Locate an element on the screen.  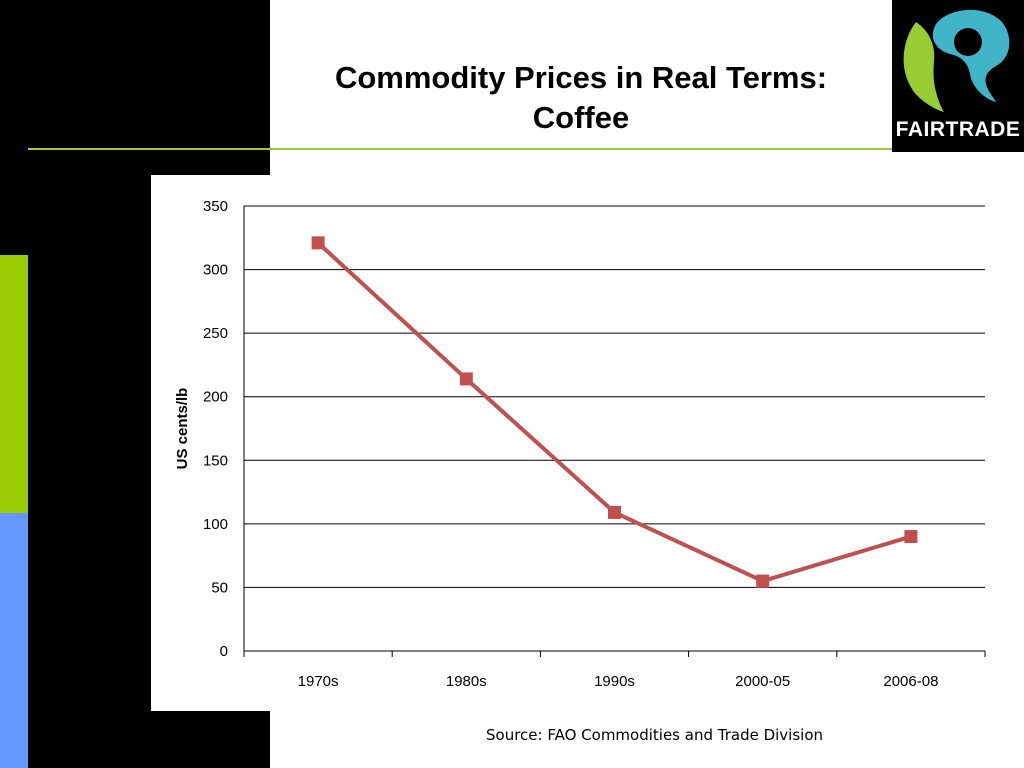
x-tick-label: 2000-05 is located at coordinates (762, 681).